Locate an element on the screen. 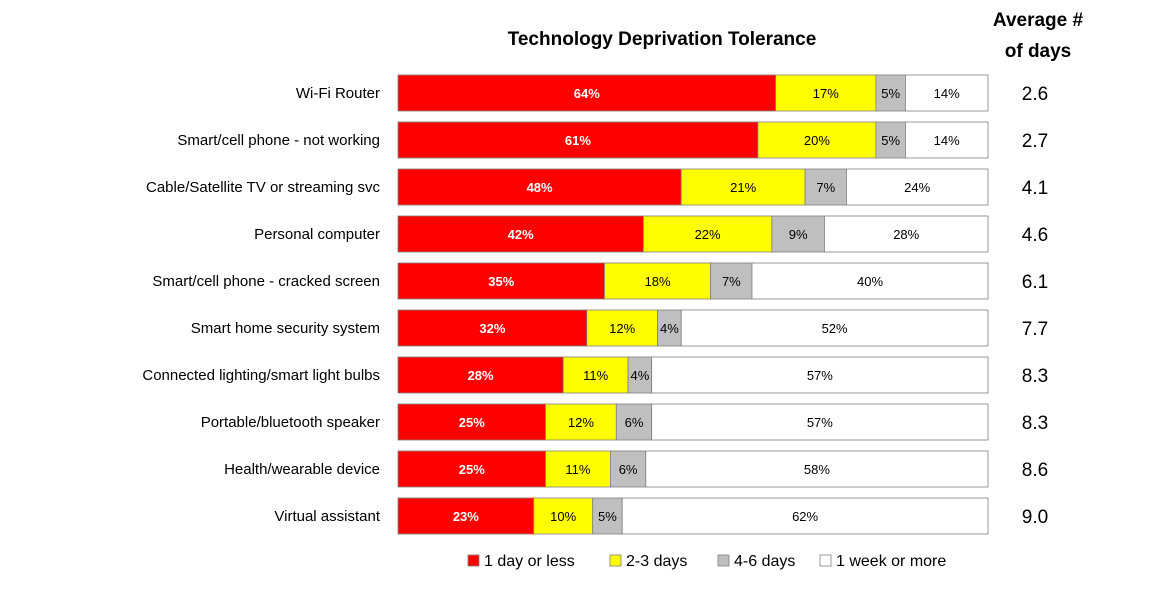 This screenshot has height=600, width=1150. data-label: 21% is located at coordinates (743, 187).